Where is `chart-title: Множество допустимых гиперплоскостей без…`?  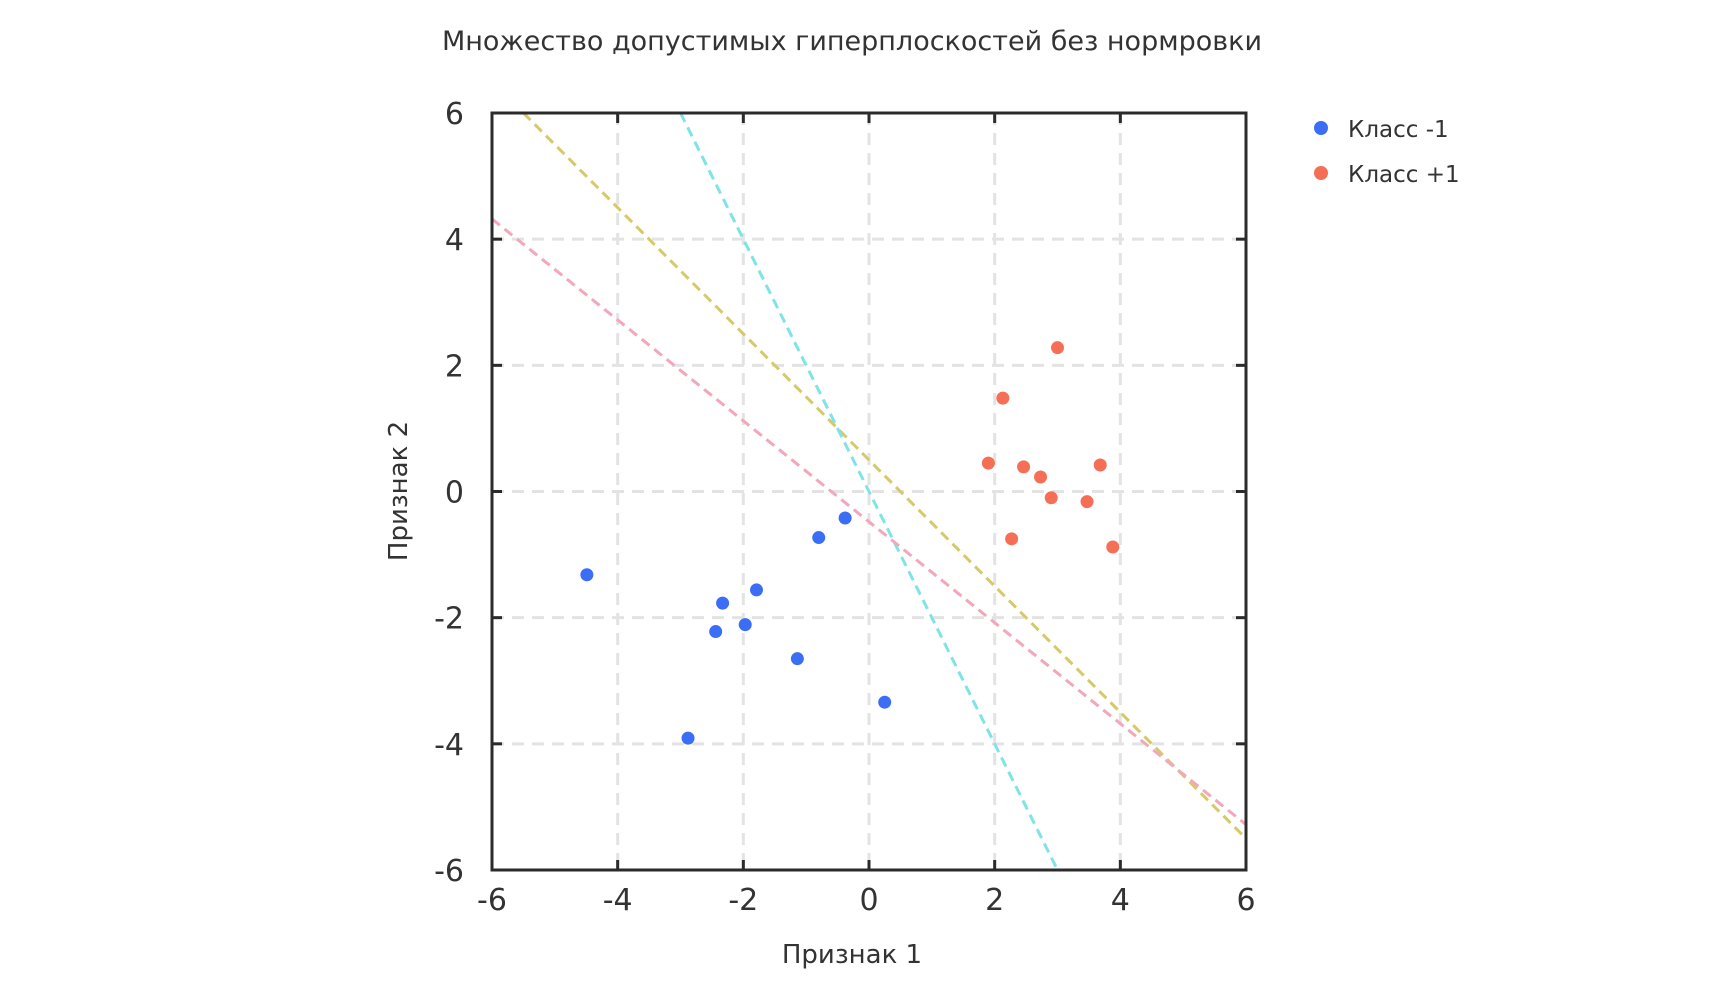
chart-title: Множество допустимых гиперплоскостей без… is located at coordinates (852, 41).